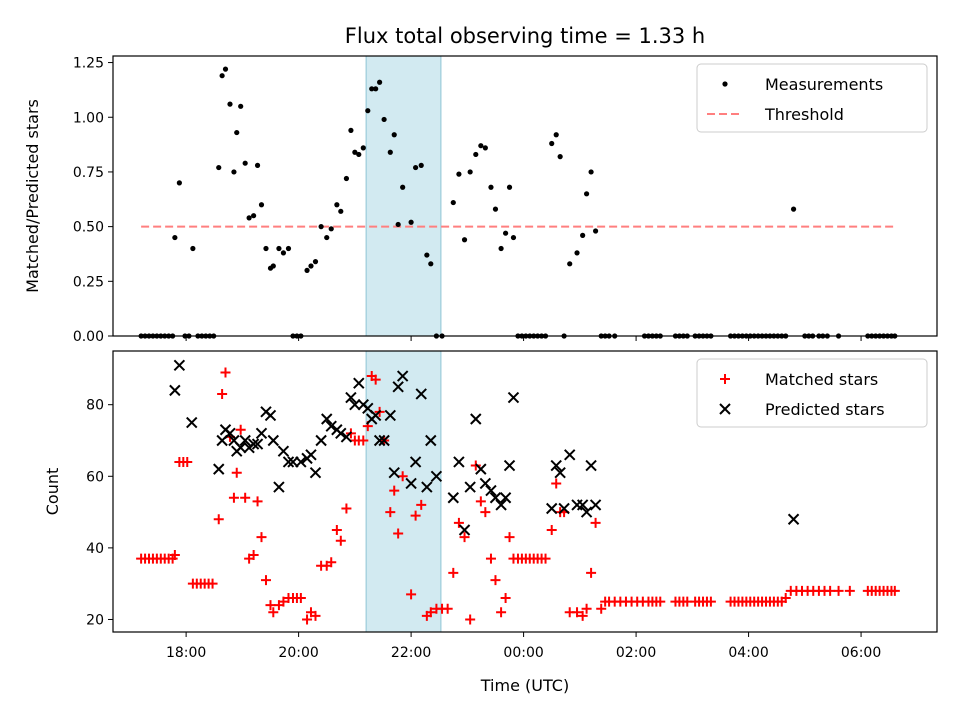 The image size is (960, 720). What do you see at coordinates (52, 492) in the screenshot?
I see `y-axis-label: Count` at bounding box center [52, 492].